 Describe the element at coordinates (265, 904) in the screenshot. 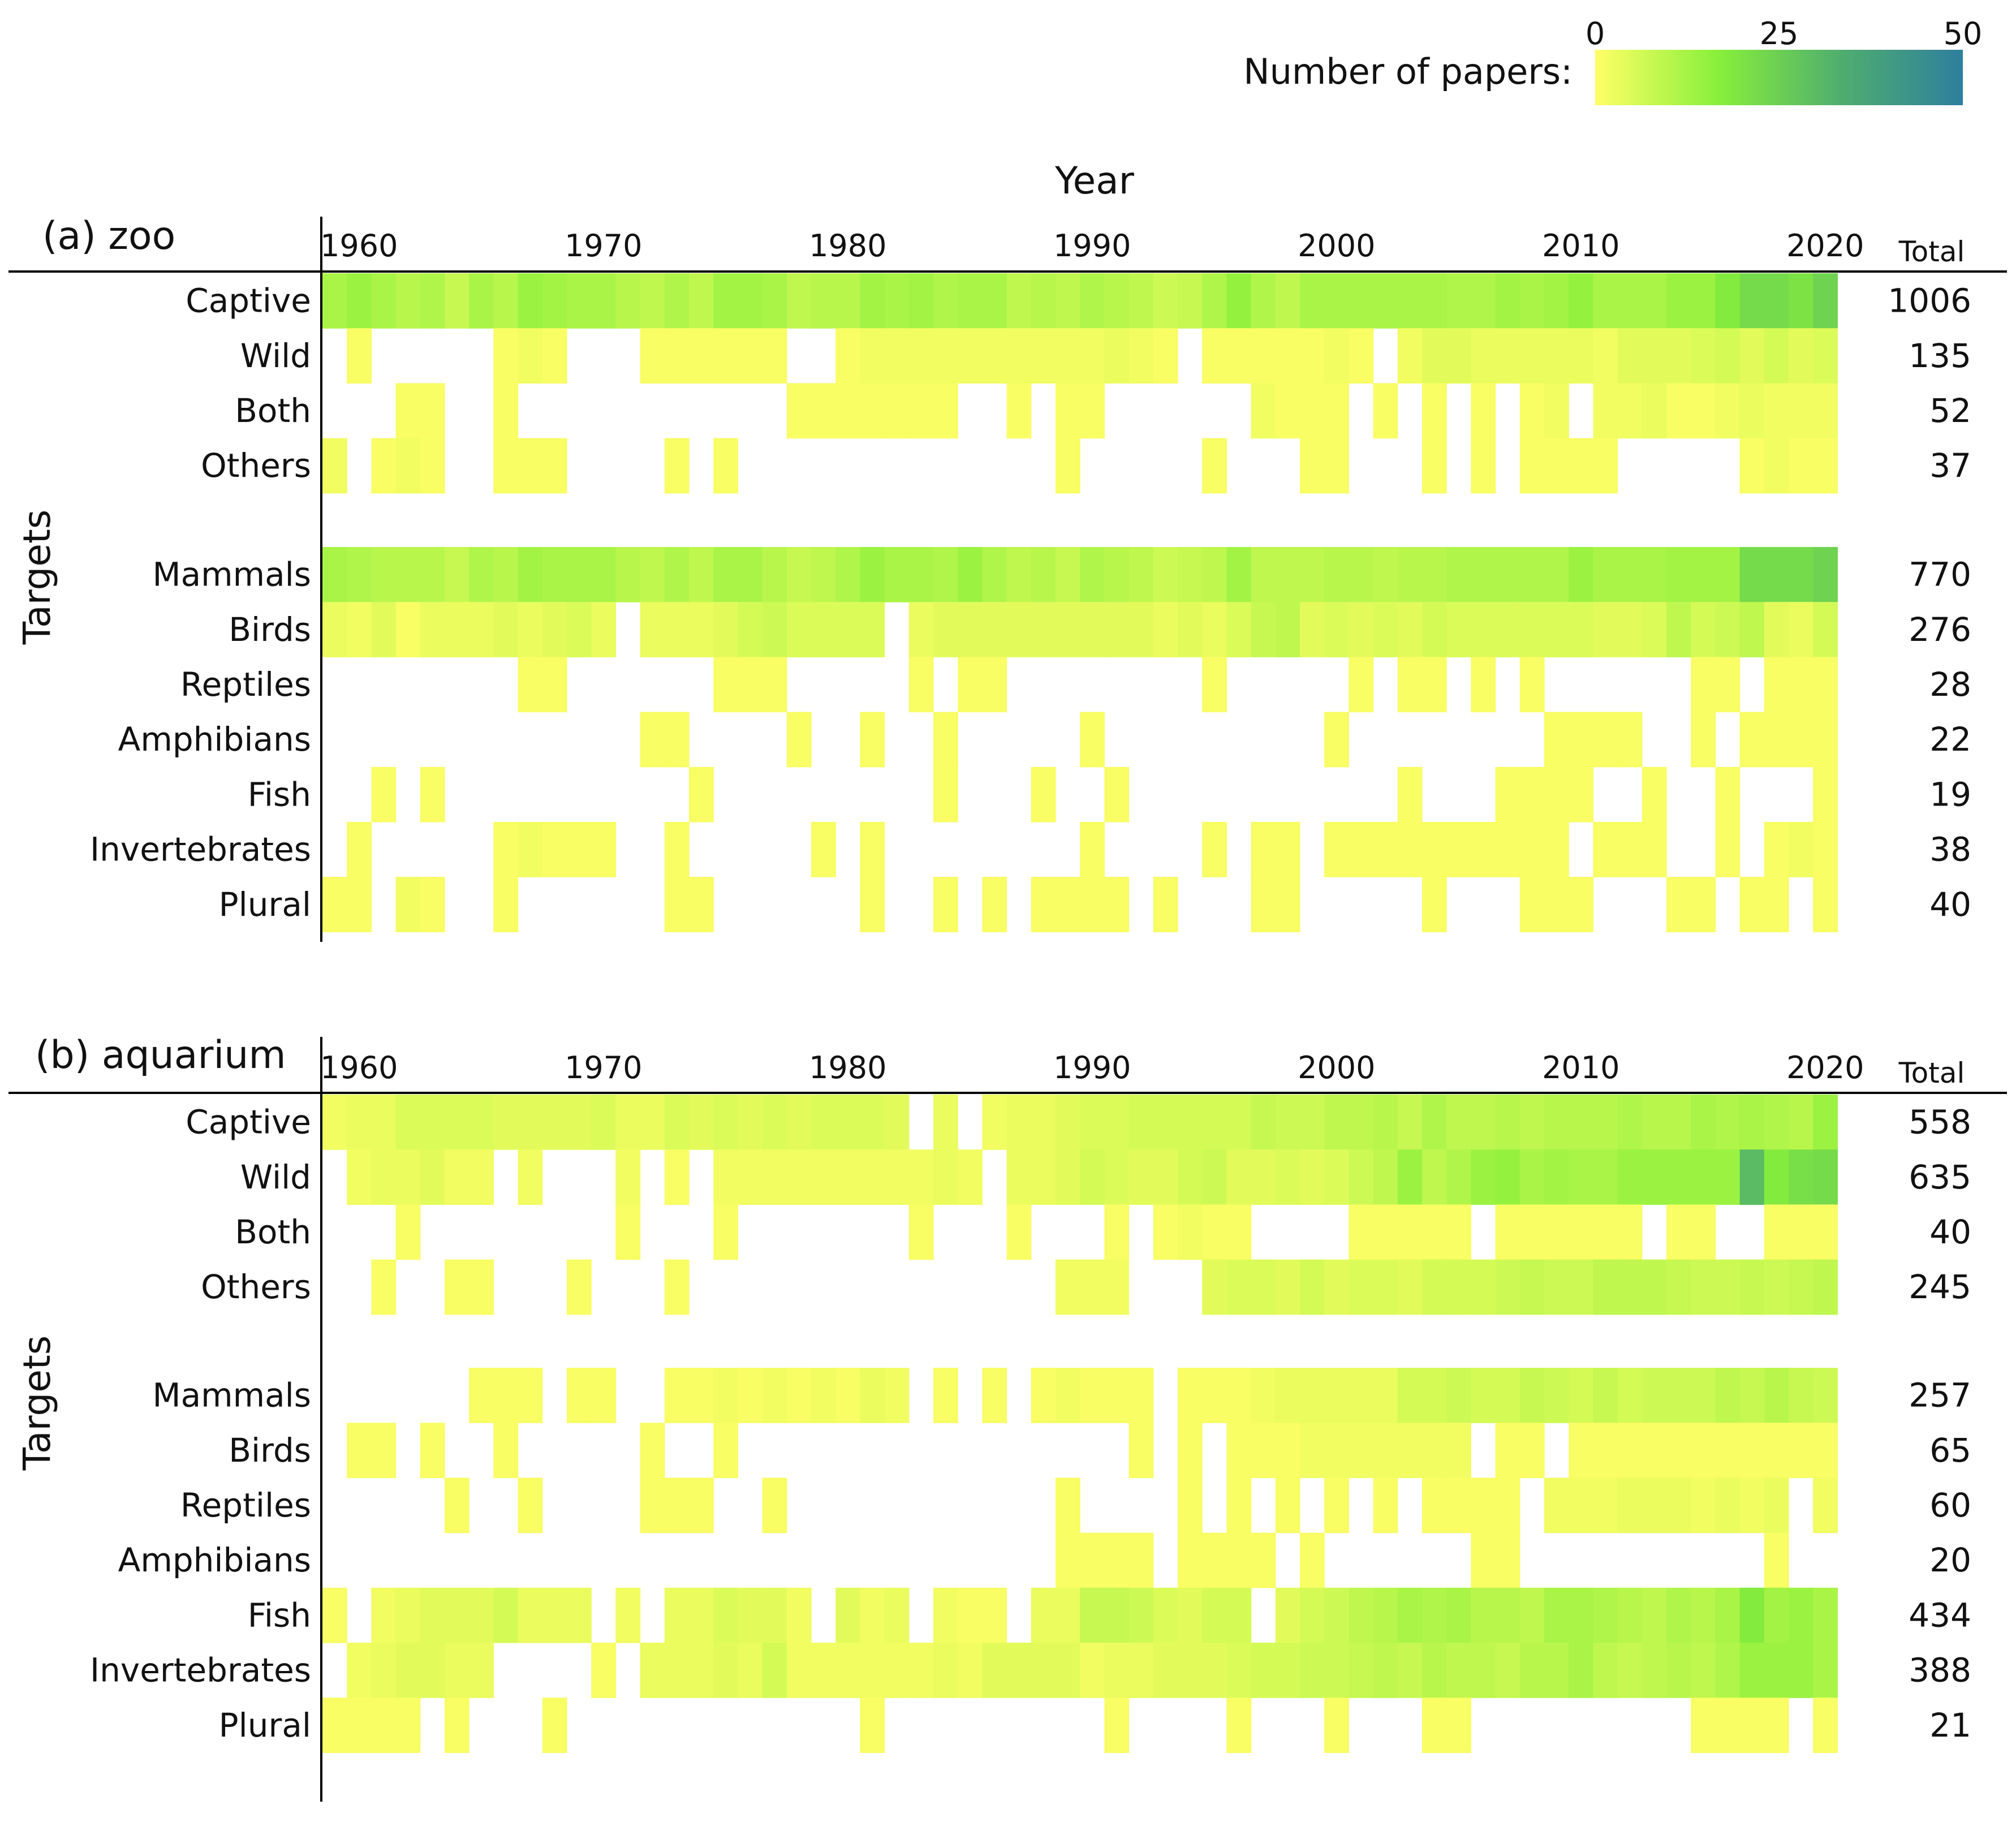

I see `row-label-plural: Plural` at that location.